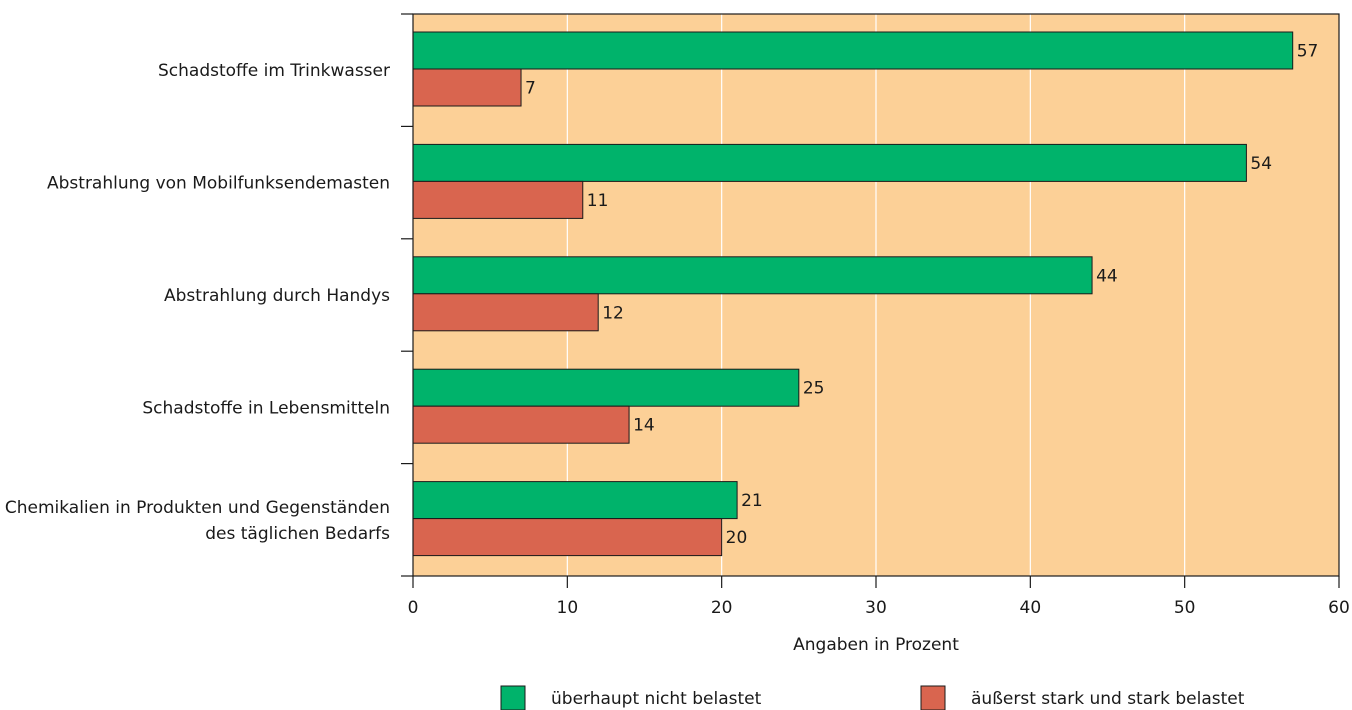 This screenshot has width=1352, height=710. I want to click on x-tick-label-20: 20, so click(722, 608).